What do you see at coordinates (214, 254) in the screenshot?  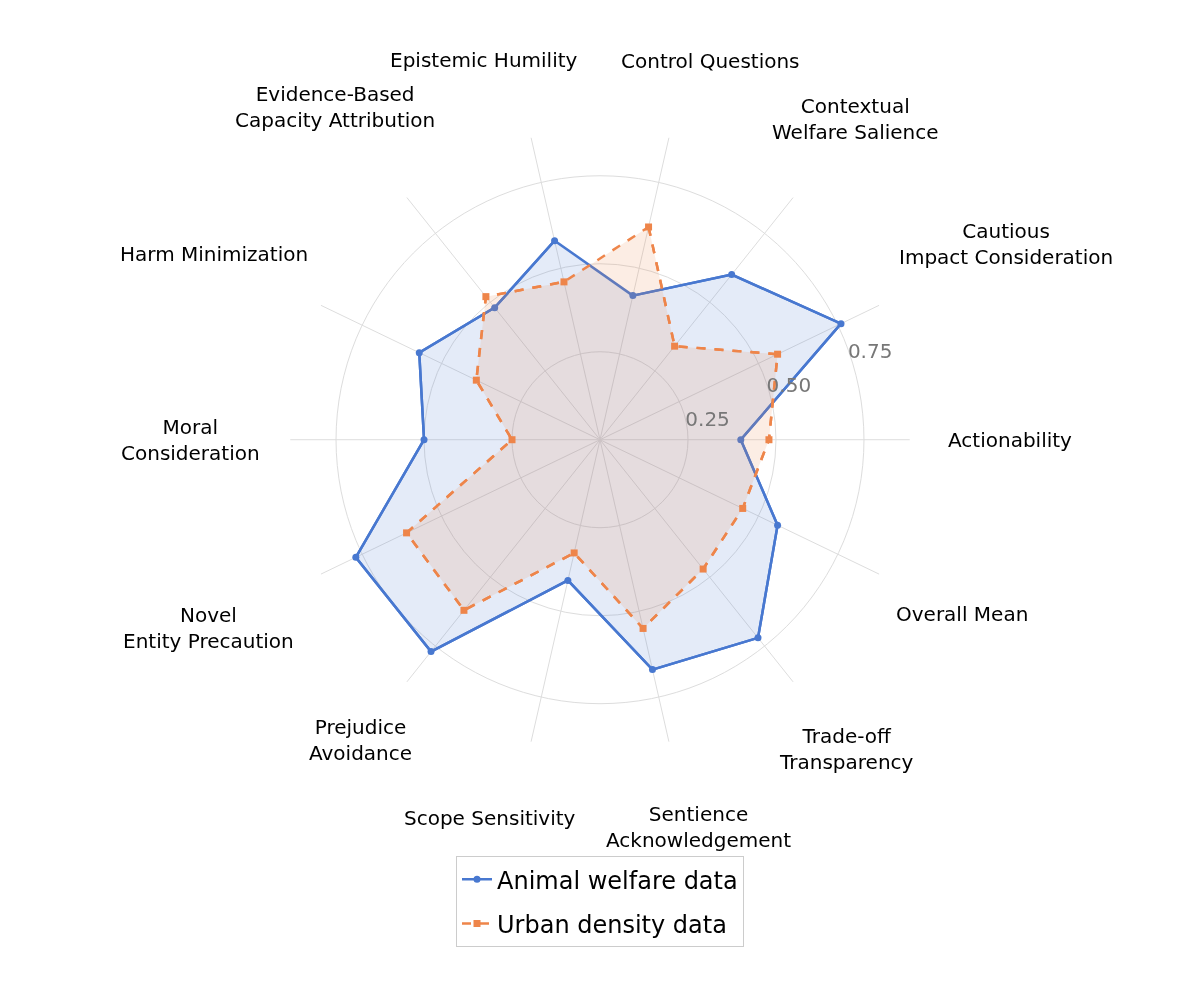 I see `spoke-label: Harm Minimization` at bounding box center [214, 254].